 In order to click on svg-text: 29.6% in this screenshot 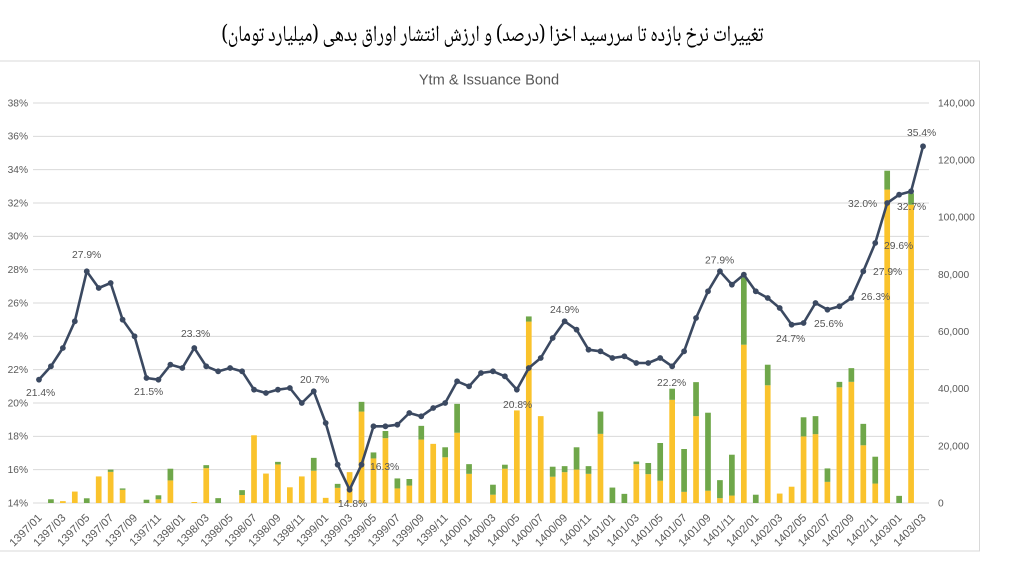, I will do `click(898, 246)`.